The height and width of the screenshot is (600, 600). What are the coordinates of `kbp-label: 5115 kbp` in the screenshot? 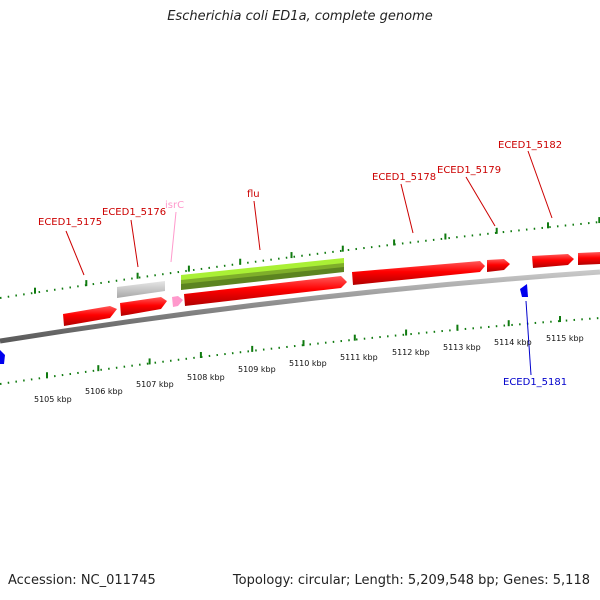 It's located at (565, 338).